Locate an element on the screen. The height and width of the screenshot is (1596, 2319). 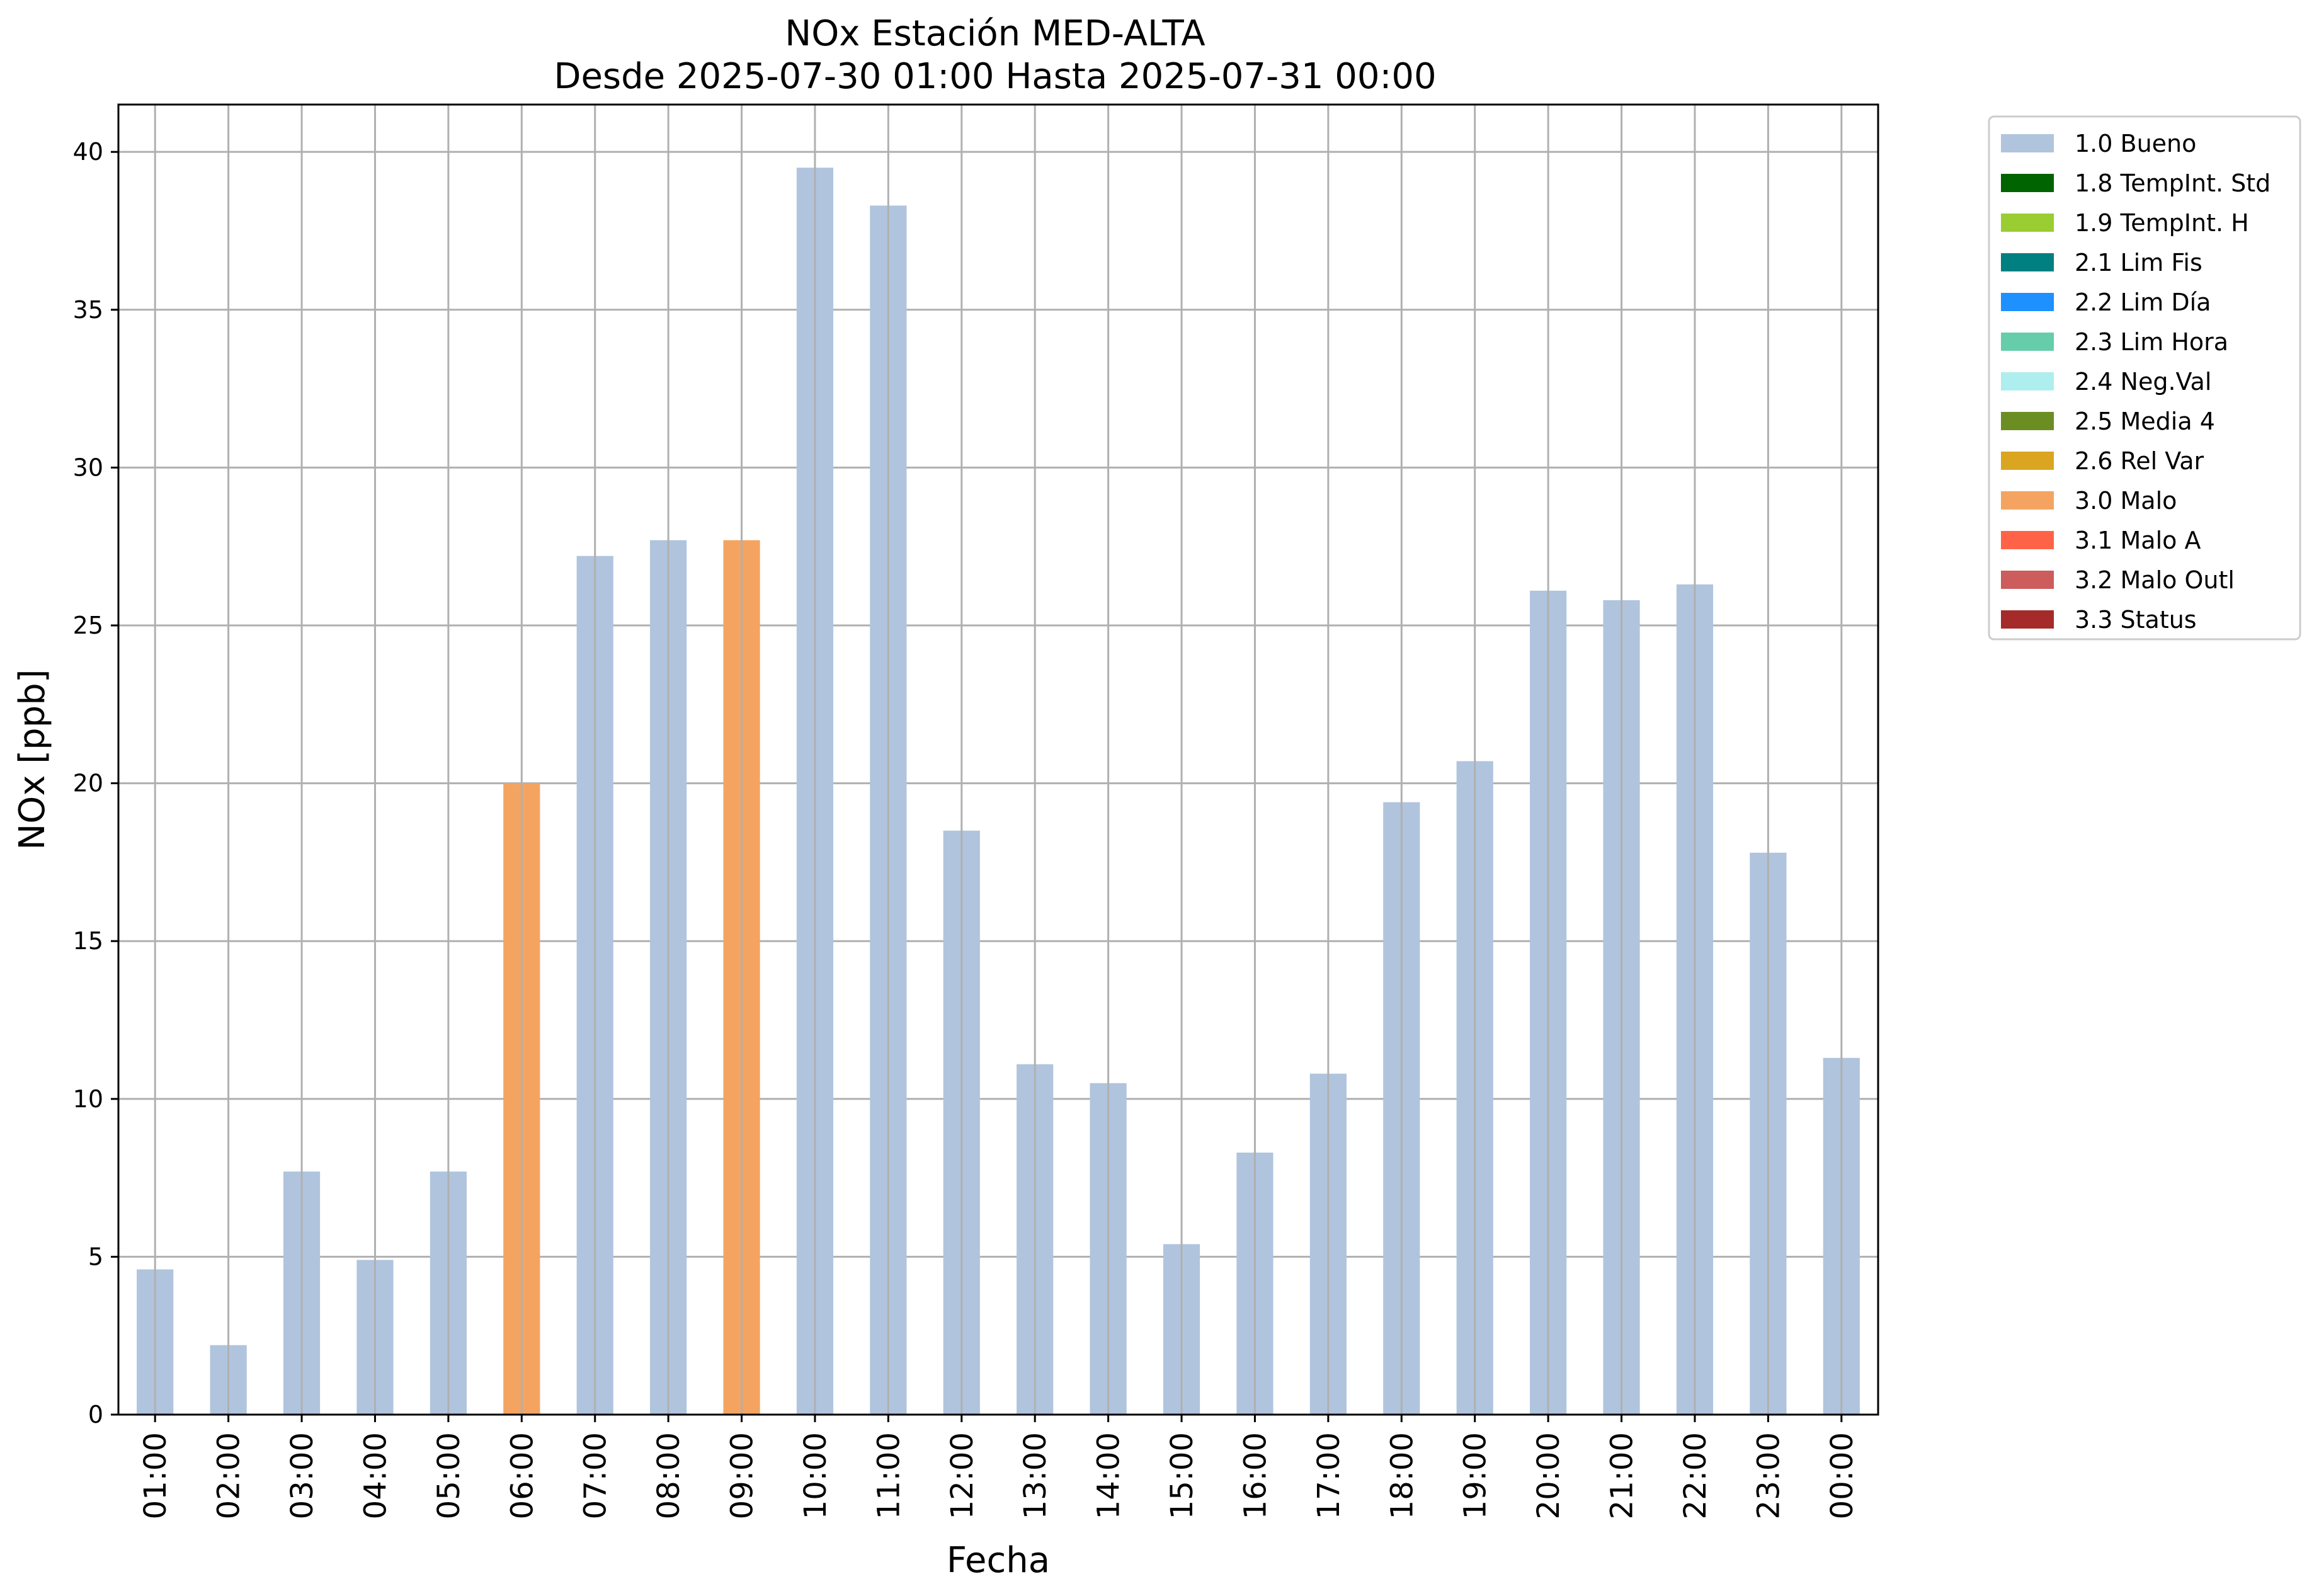
y-axis-ticks: 0 5 10 15 20 25 30 35 40 is located at coordinates (95, 783).